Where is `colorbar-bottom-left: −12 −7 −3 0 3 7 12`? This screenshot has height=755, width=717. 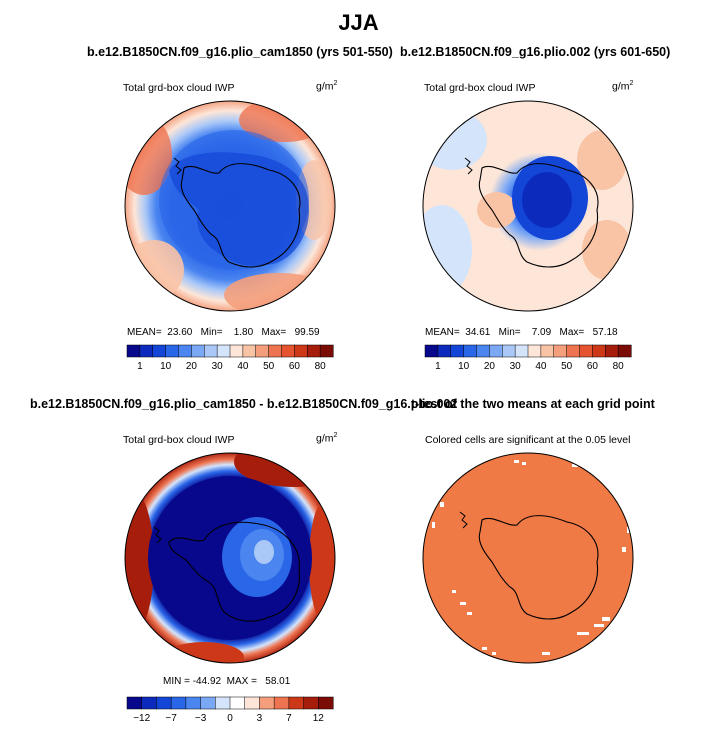
colorbar-bottom-left: −12 −7 −3 0 3 7 12 is located at coordinates (230, 710).